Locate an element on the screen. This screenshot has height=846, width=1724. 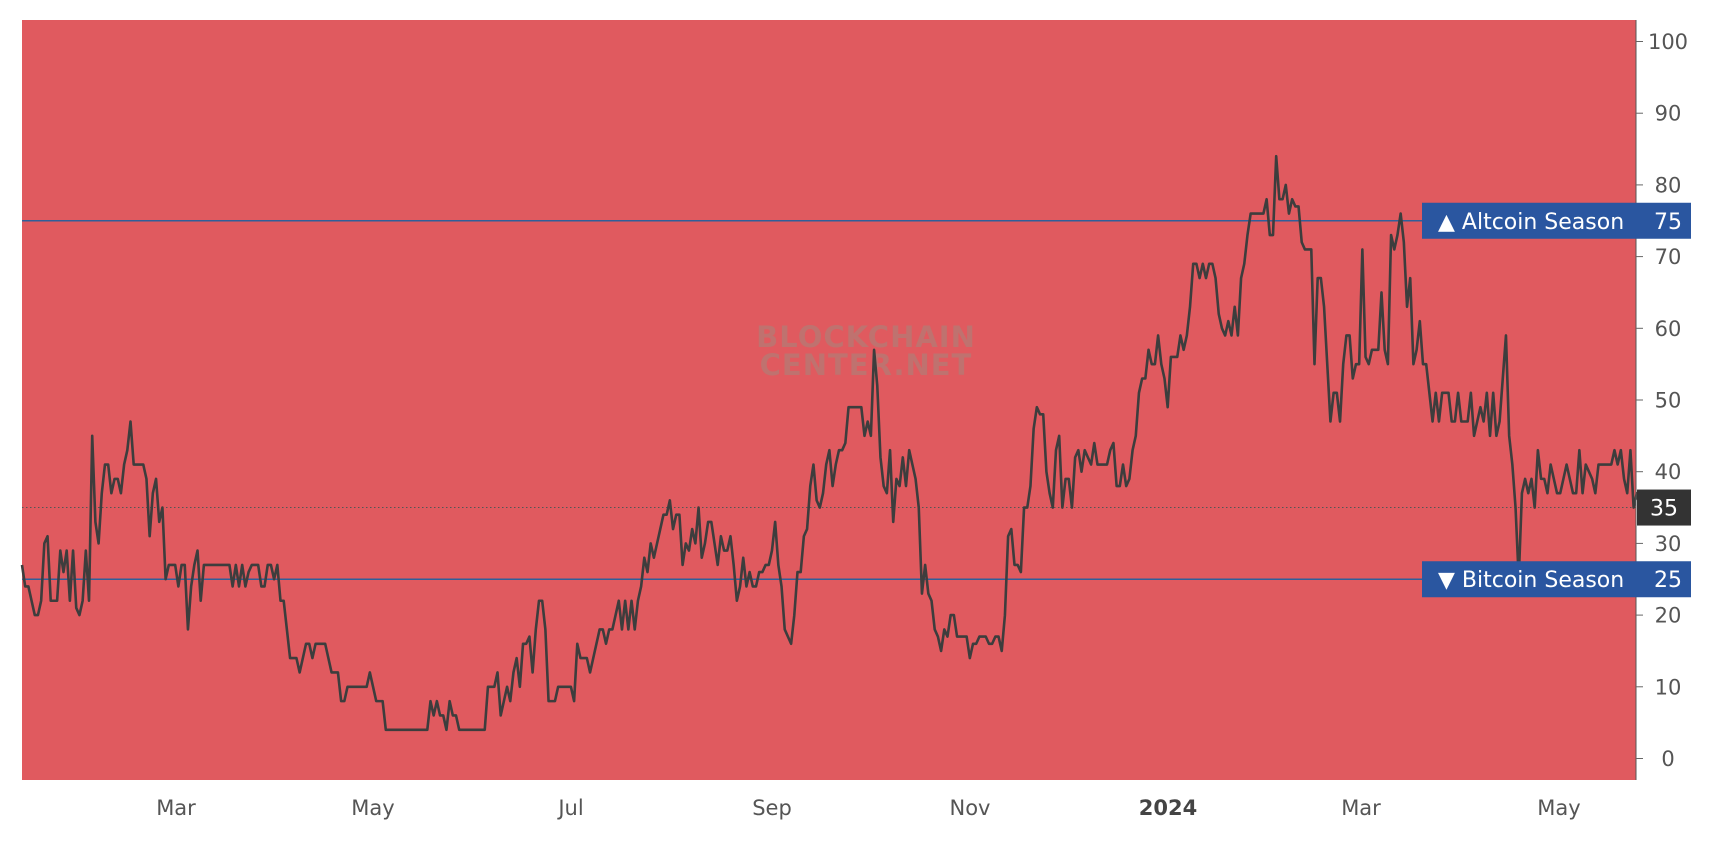
watermark-line-2: CENTER.NET is located at coordinates (866, 365).